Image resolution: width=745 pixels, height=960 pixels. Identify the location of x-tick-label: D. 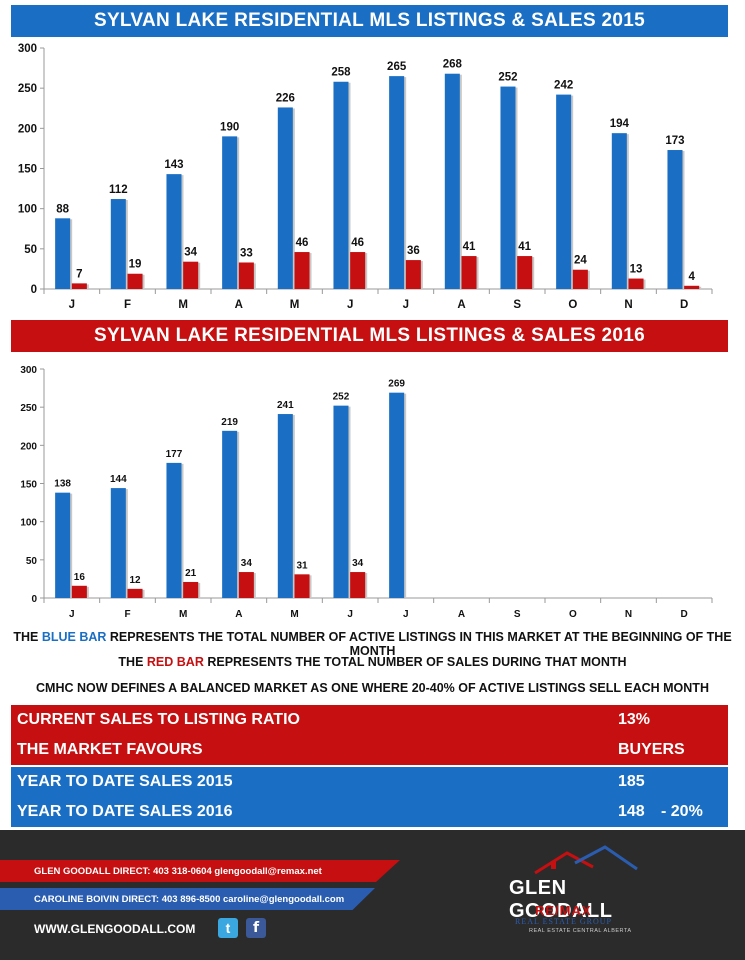
(684, 614).